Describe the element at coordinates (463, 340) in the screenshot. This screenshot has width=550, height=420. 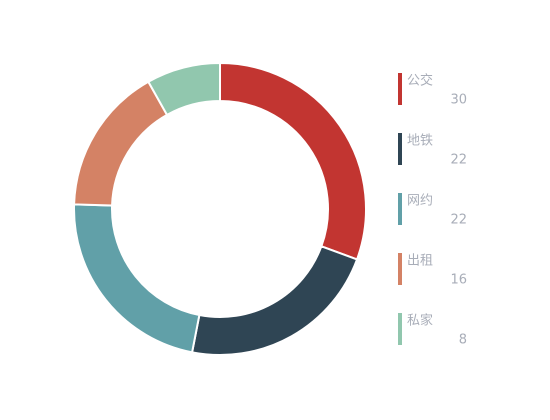
I see `legend-value: 8` at that location.